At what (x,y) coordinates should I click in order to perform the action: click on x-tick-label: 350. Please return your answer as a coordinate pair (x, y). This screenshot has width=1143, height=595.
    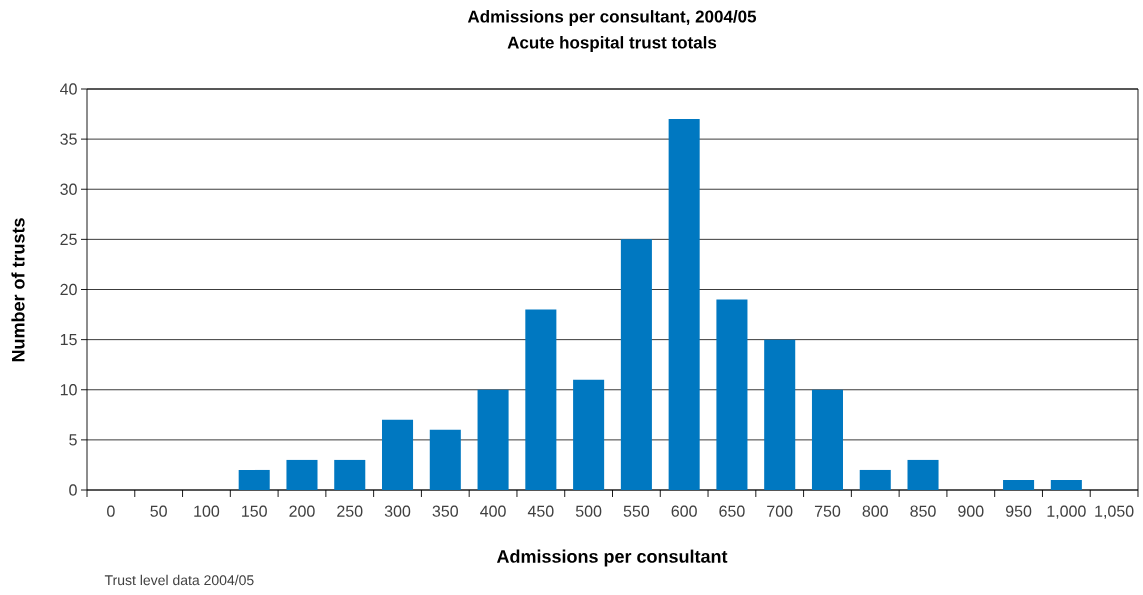
    Looking at the image, I should click on (445, 511).